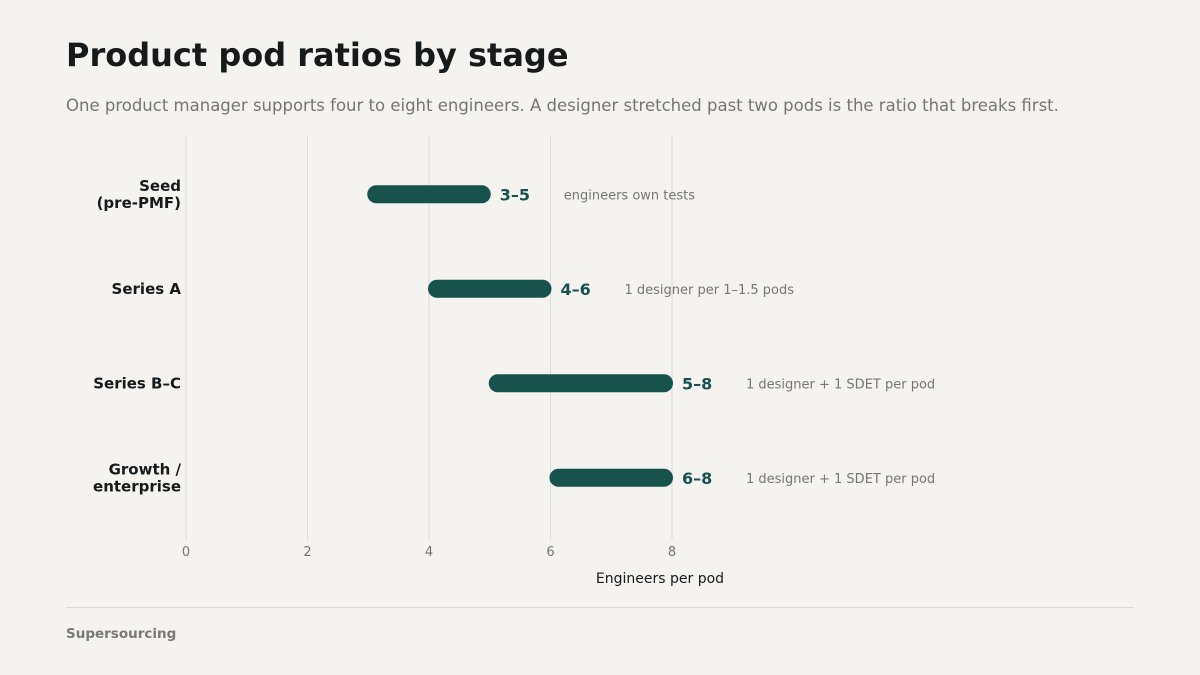  What do you see at coordinates (139, 203) in the screenshot?
I see `category-label-line: (pre-PMF)` at bounding box center [139, 203].